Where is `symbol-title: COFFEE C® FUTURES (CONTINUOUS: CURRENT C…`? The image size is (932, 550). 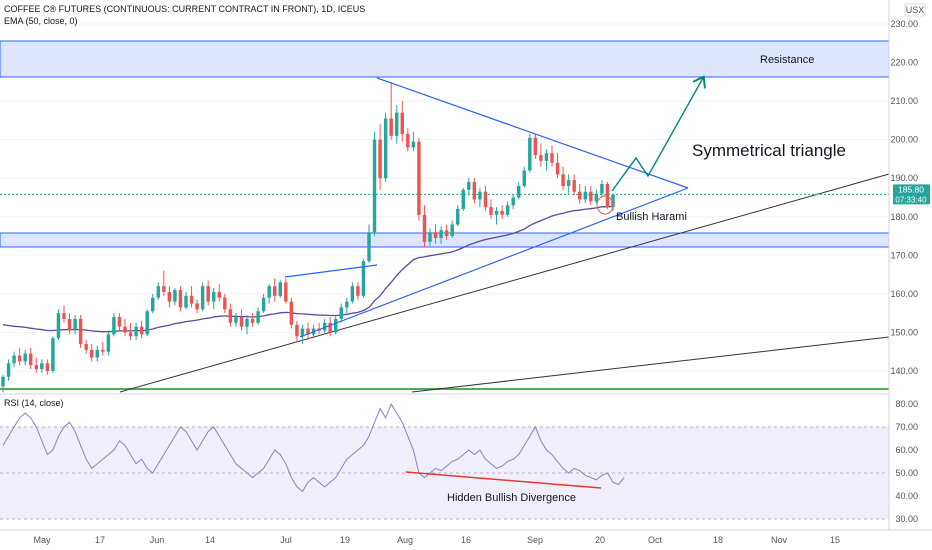
symbol-title: COFFEE C® FUTURES (CONTINUOUS: CURRENT C… is located at coordinates (184, 9).